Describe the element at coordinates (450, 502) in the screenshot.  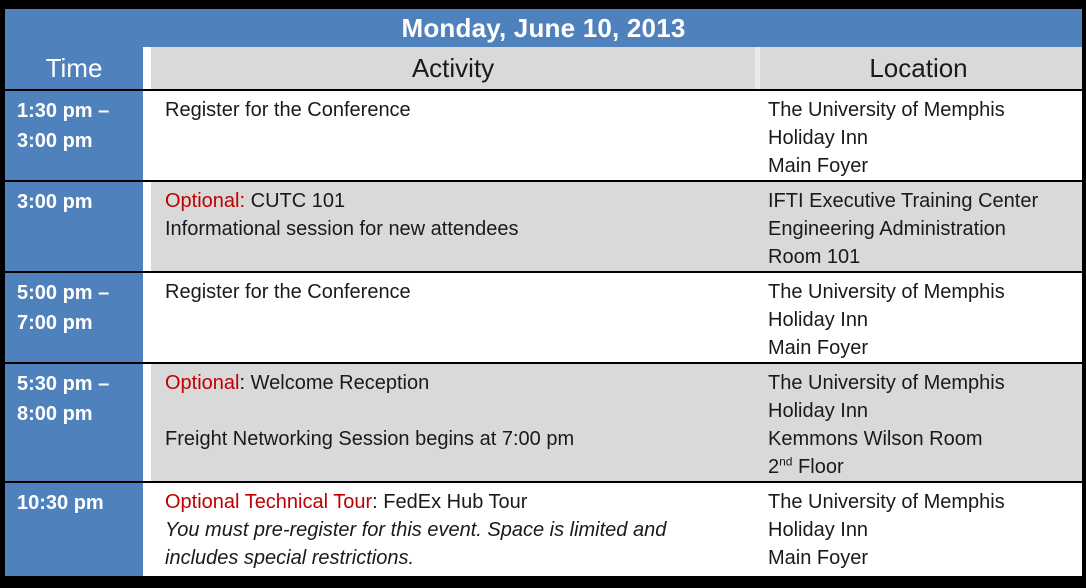
I see `text-segment: : FedEx Hub Tour` at that location.